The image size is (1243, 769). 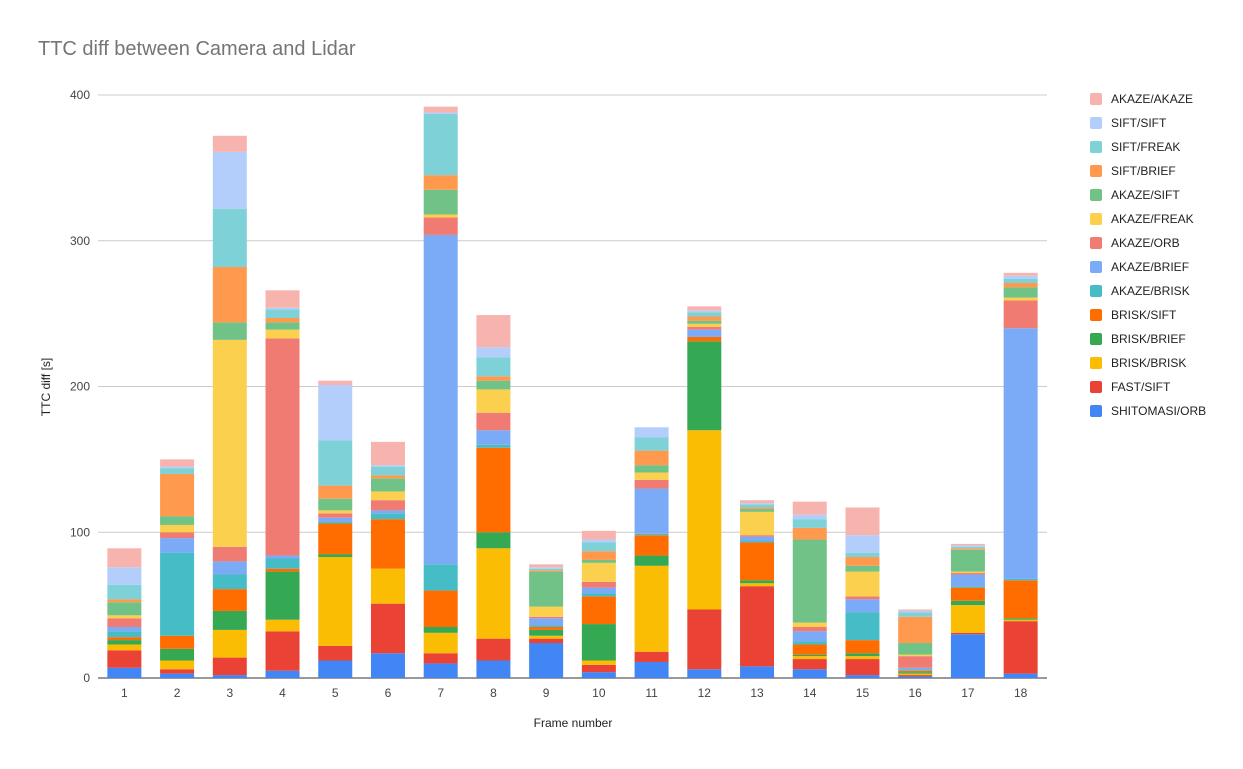 I want to click on legend-item: AKAZE/FREAK, so click(x=1165, y=219).